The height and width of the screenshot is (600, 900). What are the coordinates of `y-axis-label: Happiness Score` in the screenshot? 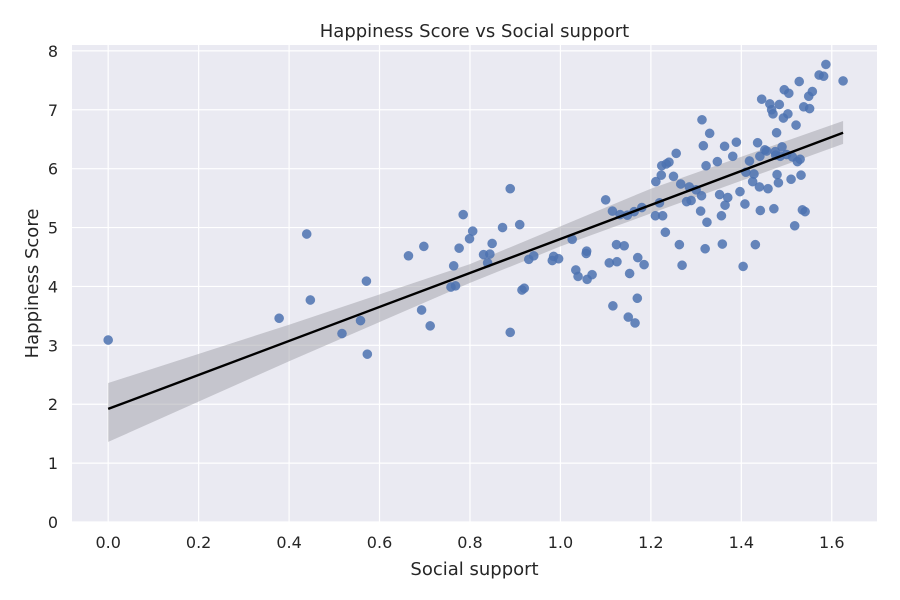 It's located at (32, 284).